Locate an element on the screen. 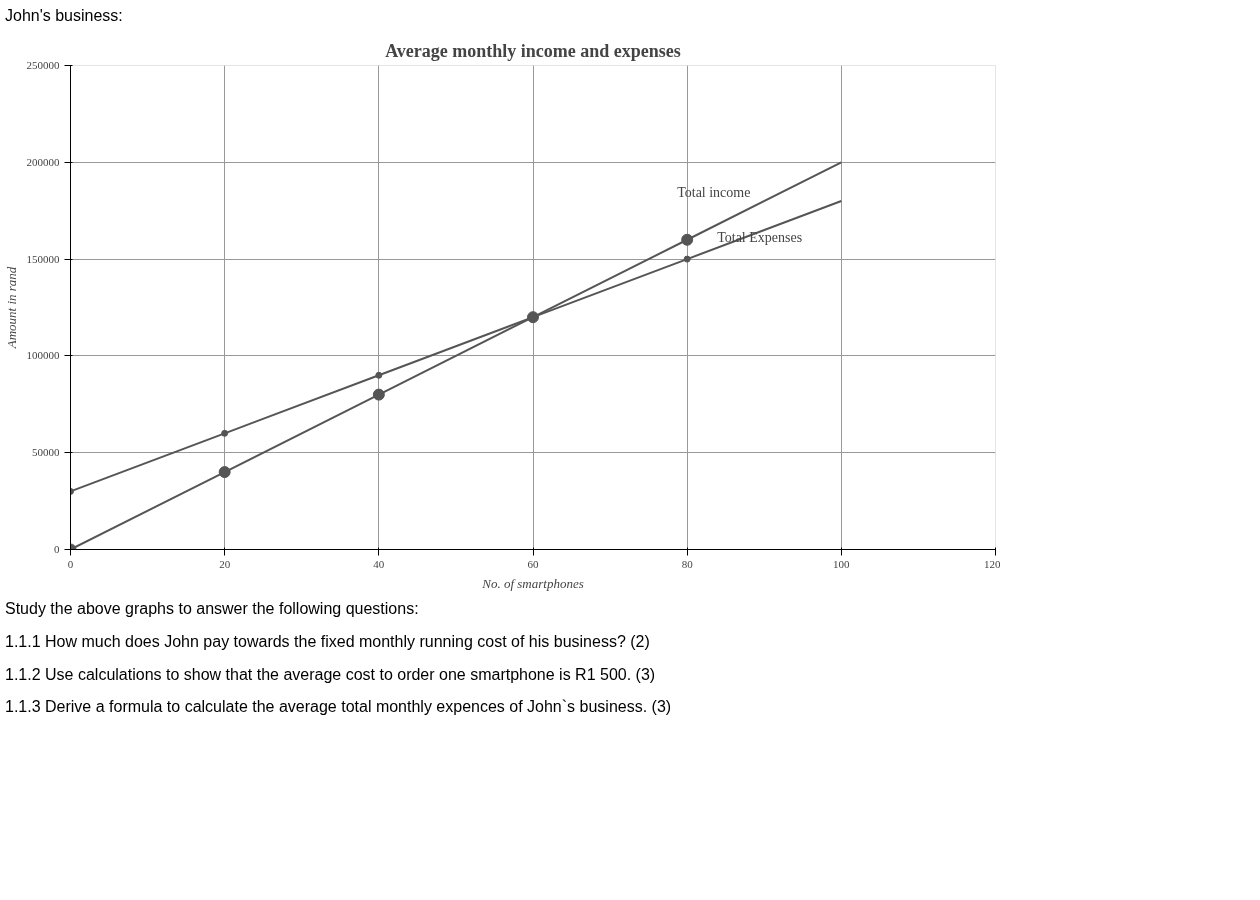 The height and width of the screenshot is (900, 1260). y-axis-title: Amount in rand is located at coordinates (11, 308).